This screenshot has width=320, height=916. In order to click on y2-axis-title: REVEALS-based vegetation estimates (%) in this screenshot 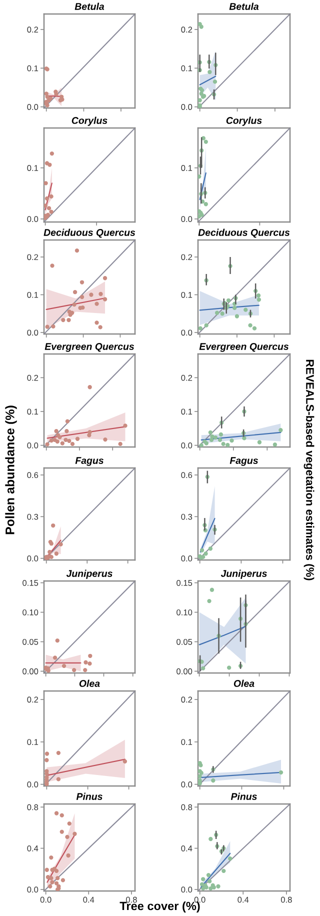, I will do `click(309, 470)`.